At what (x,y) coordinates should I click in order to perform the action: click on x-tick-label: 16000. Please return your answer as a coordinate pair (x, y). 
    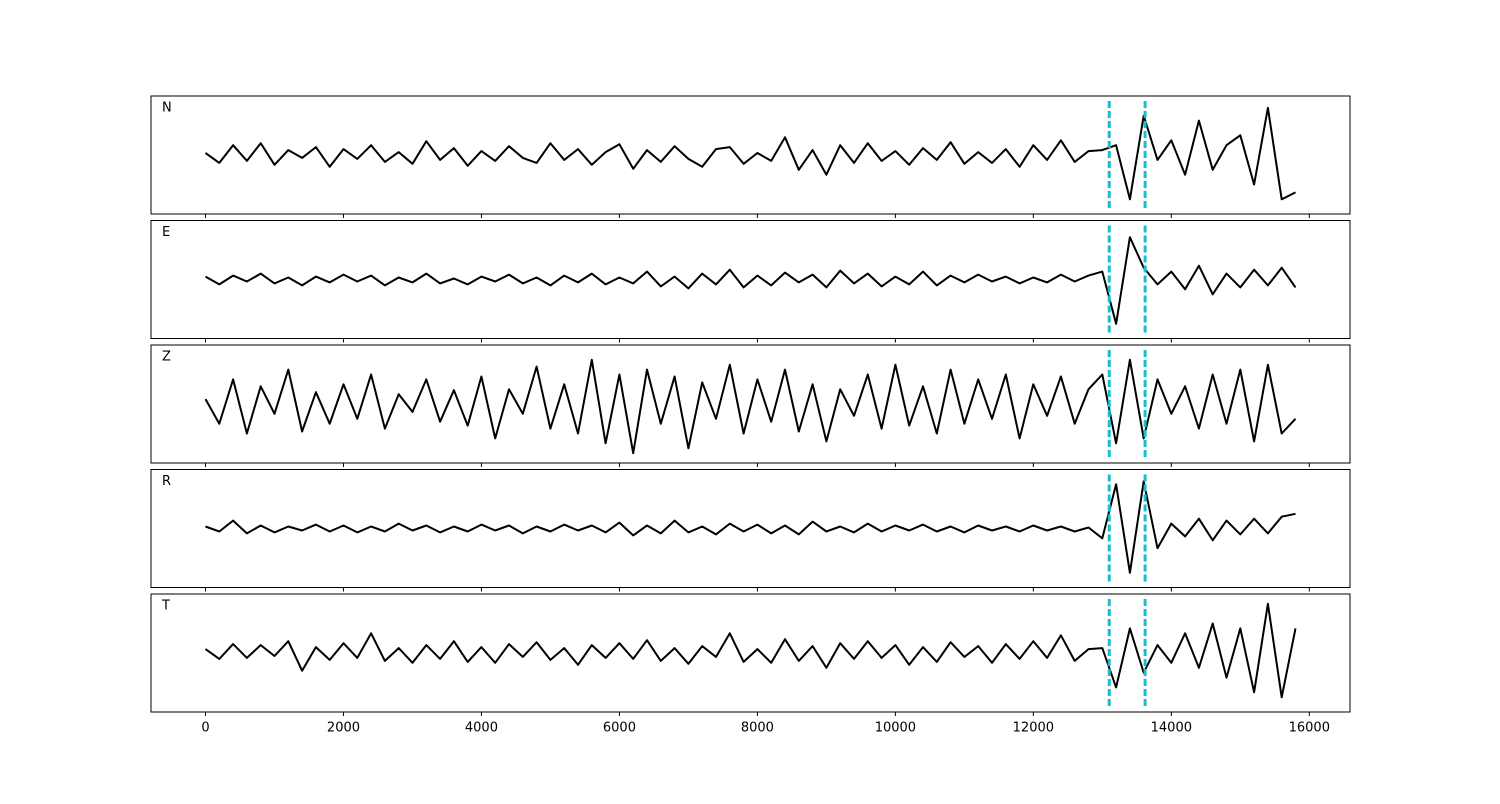
    Looking at the image, I should click on (1309, 728).